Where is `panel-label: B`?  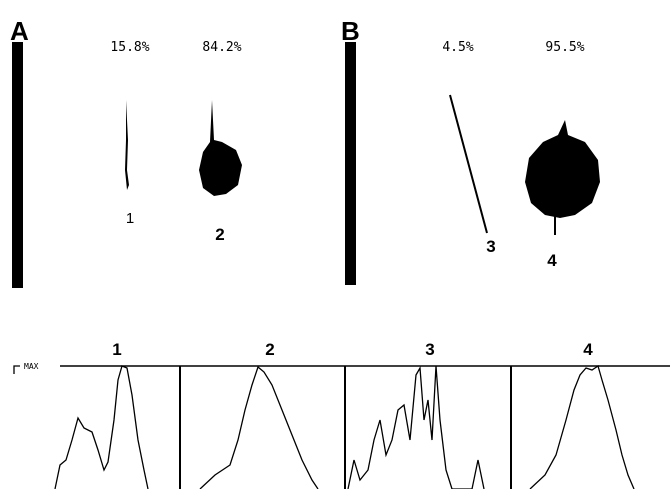
panel-label: B is located at coordinates (350, 31).